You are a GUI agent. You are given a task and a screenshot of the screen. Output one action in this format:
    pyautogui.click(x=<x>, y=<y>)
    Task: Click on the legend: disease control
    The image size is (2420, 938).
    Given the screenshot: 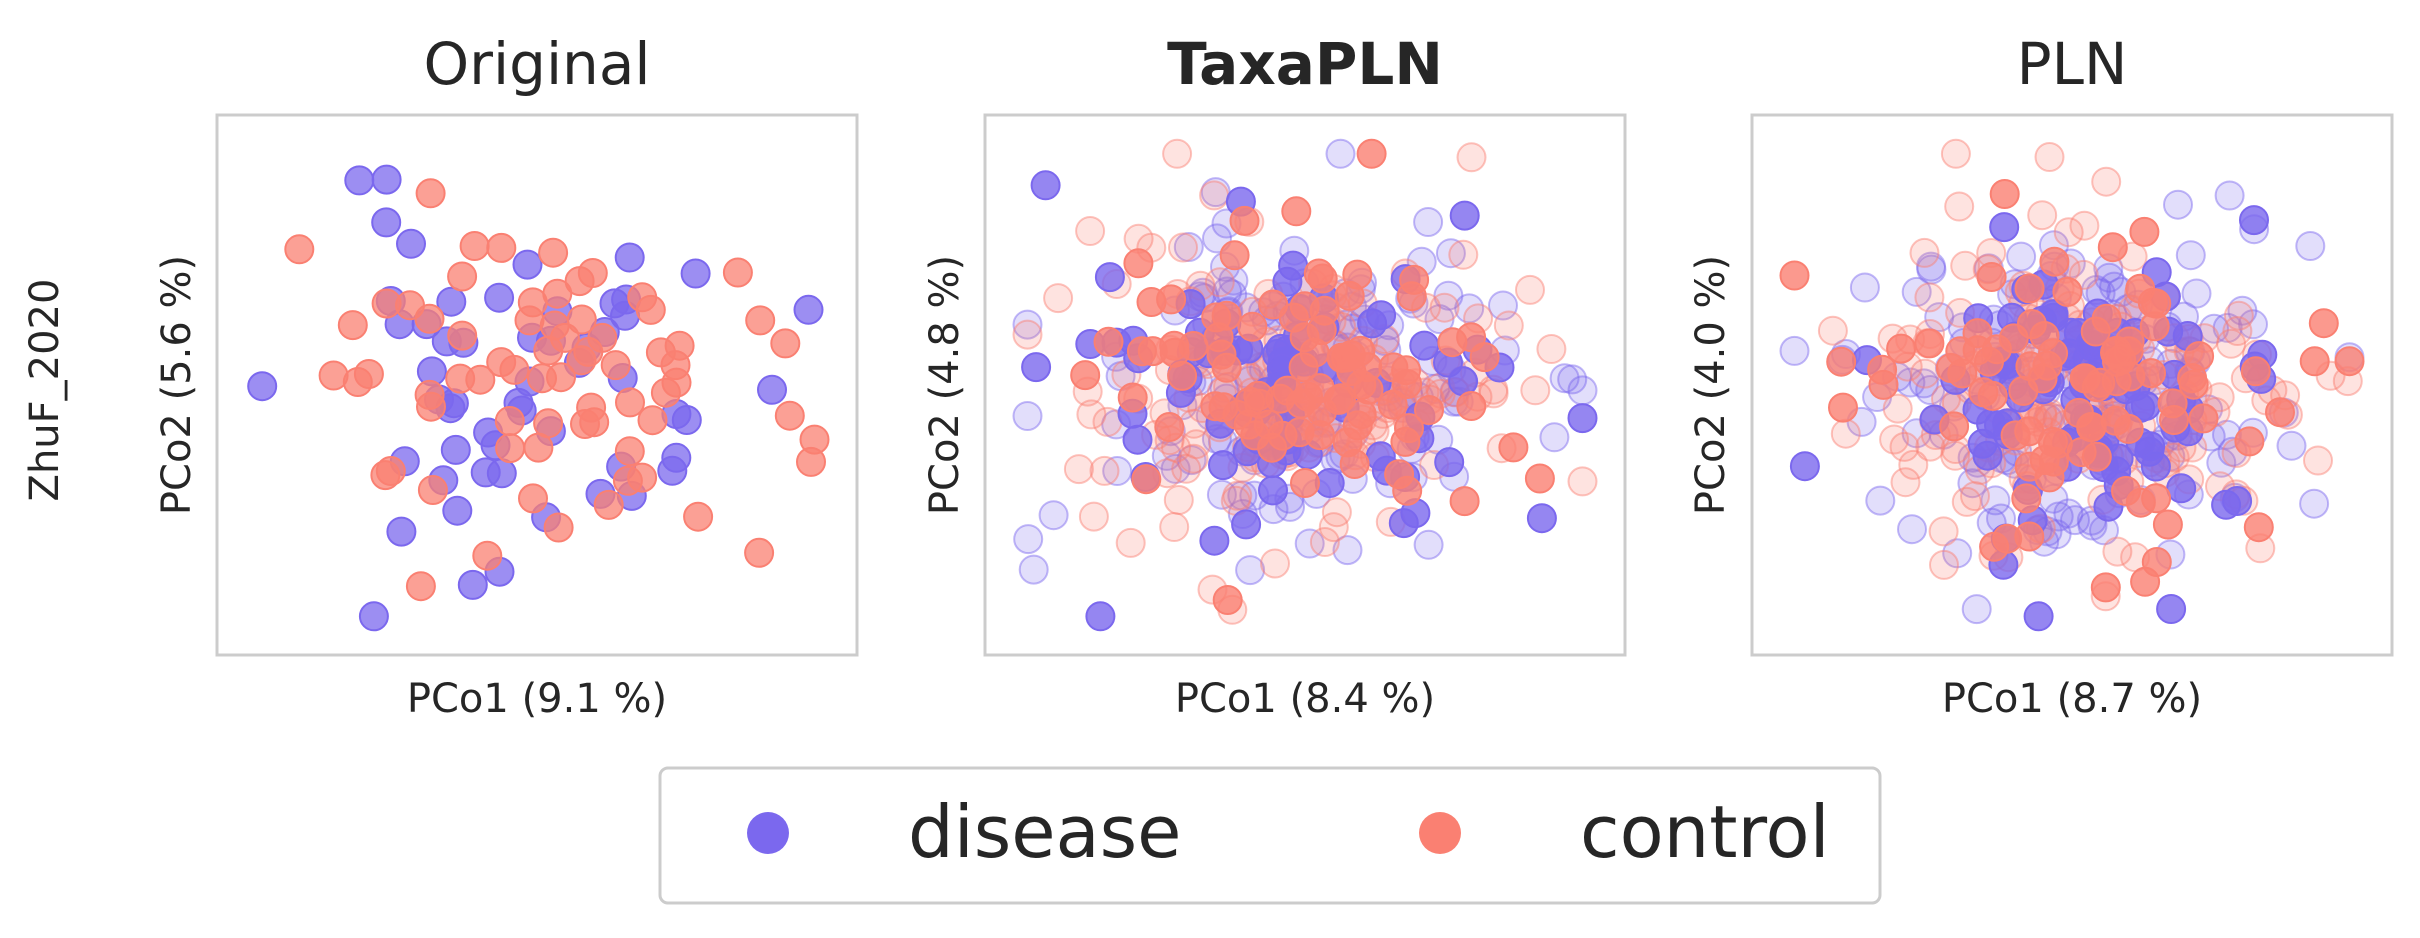 What is the action you would take?
    pyautogui.click(x=1270, y=835)
    